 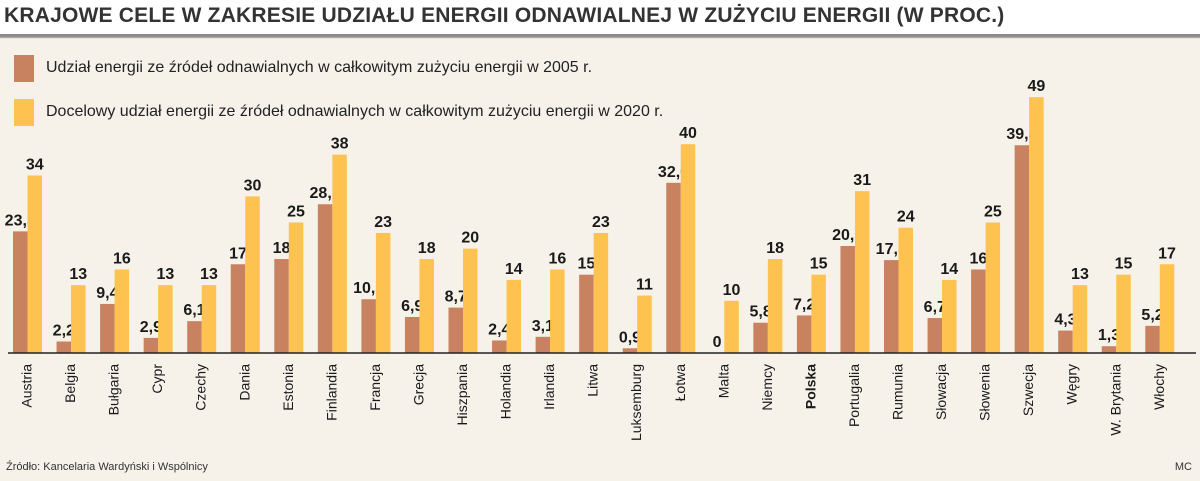 What do you see at coordinates (122, 258) in the screenshot?
I see `data-label-2020: 16` at bounding box center [122, 258].